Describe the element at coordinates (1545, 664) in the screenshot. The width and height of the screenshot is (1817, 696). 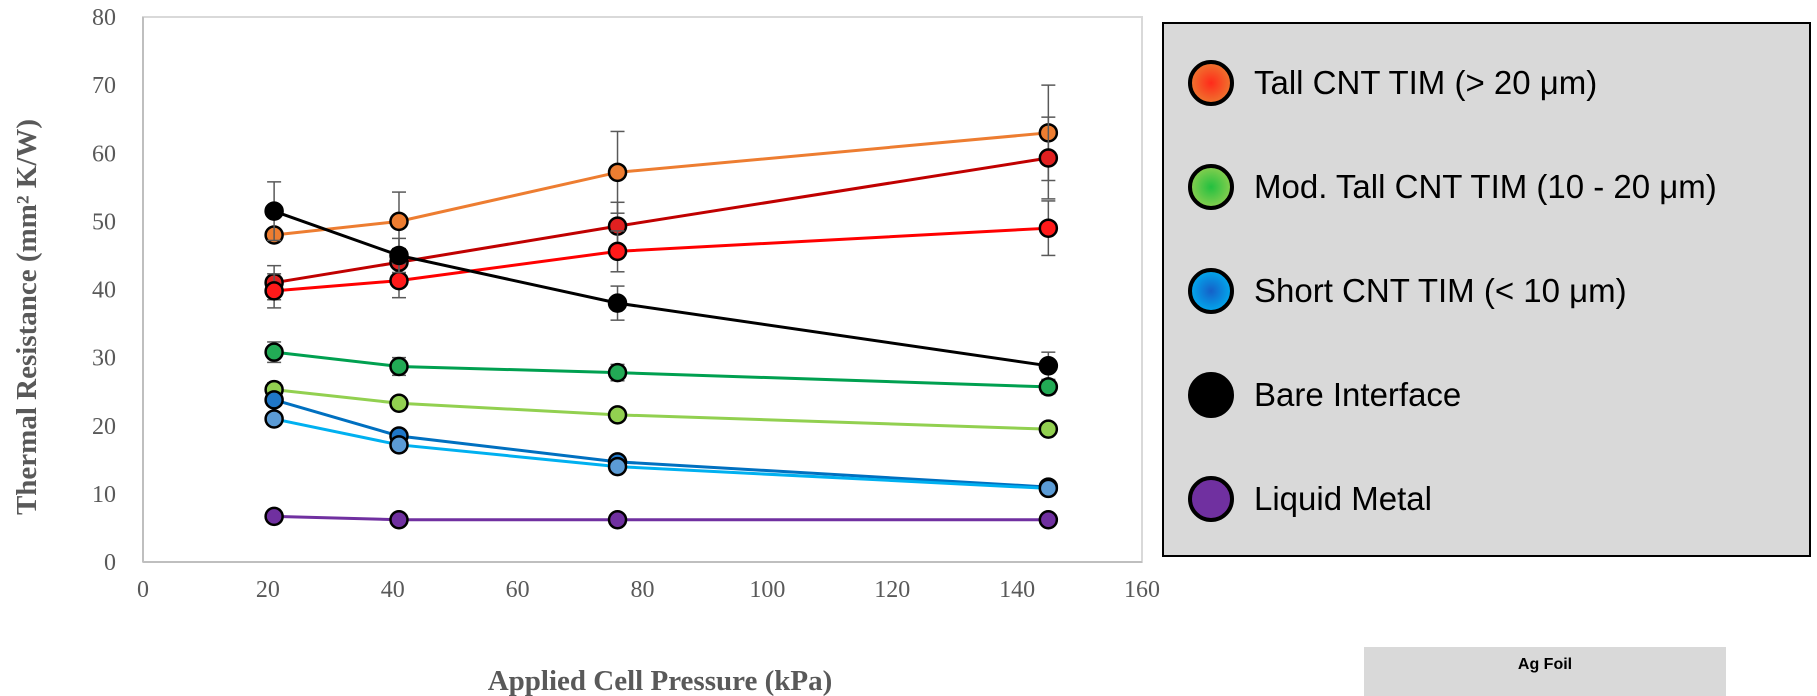
I see `ag-foil-label: Ag Foil` at that location.